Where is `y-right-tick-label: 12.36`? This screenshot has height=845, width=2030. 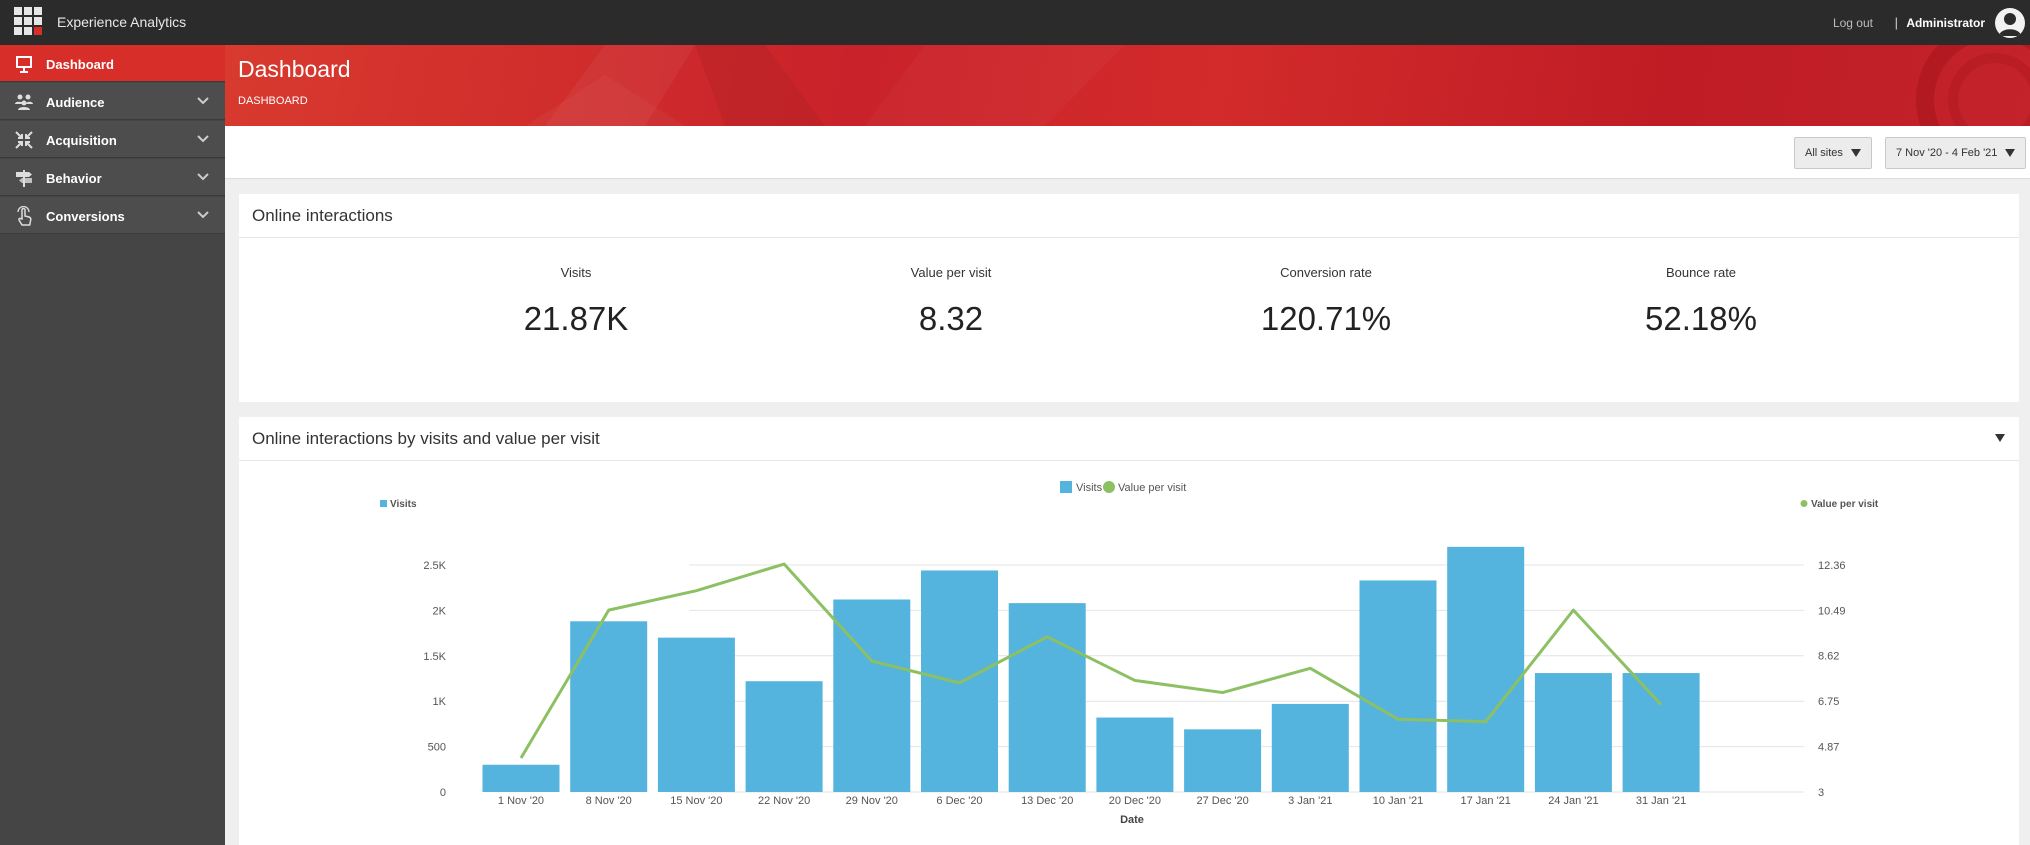
y-right-tick-label: 12.36 is located at coordinates (1832, 566).